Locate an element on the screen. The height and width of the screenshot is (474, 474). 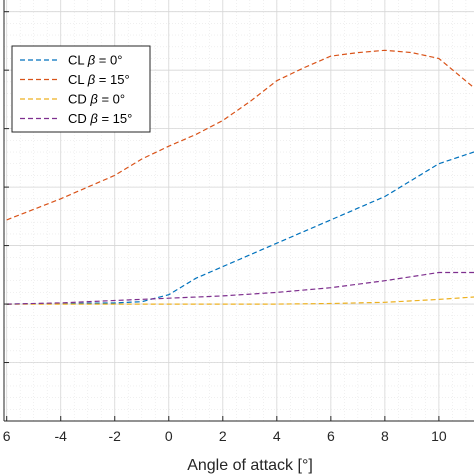
x-tick-label: -2 is located at coordinates (115, 436).